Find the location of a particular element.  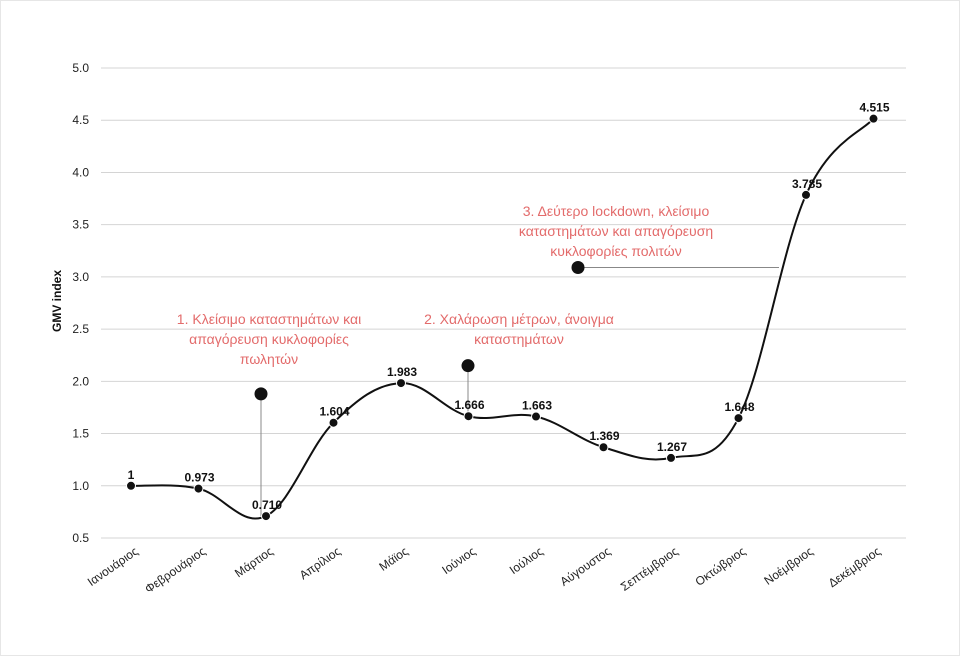

y-tick-label: 1.5 is located at coordinates (80, 434).